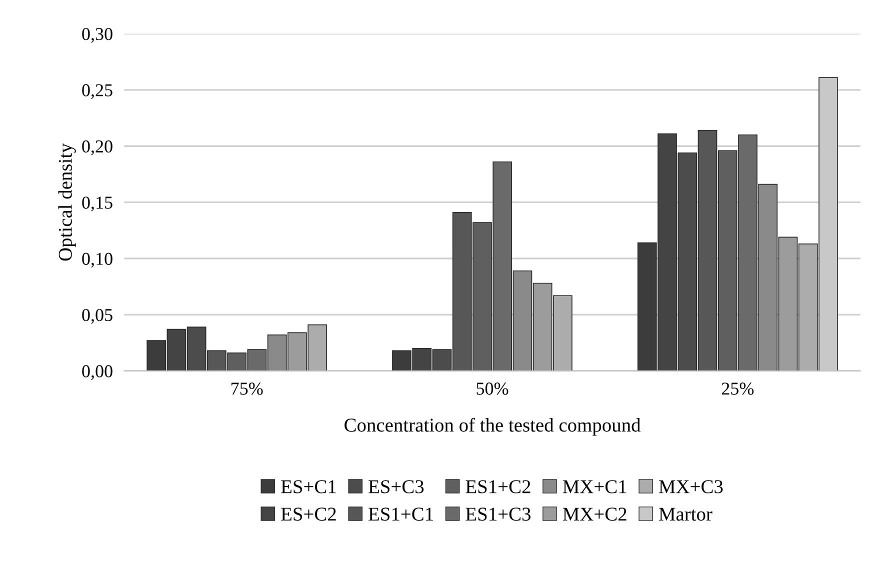 This screenshot has width=887, height=562. I want to click on legend-label: ES1+C2, so click(498, 487).